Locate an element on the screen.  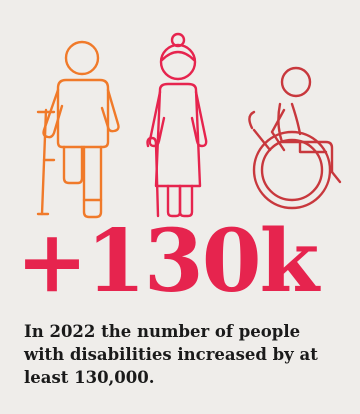
amputee-crutch-person-icon is located at coordinates (78, 129).